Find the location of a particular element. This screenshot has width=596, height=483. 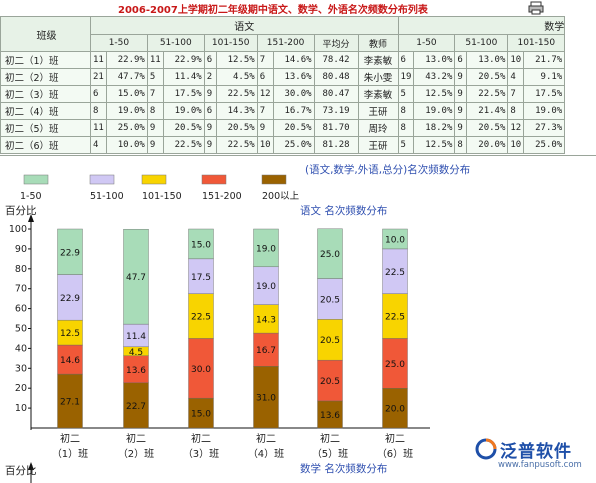

print-icon is located at coordinates (536, 8).